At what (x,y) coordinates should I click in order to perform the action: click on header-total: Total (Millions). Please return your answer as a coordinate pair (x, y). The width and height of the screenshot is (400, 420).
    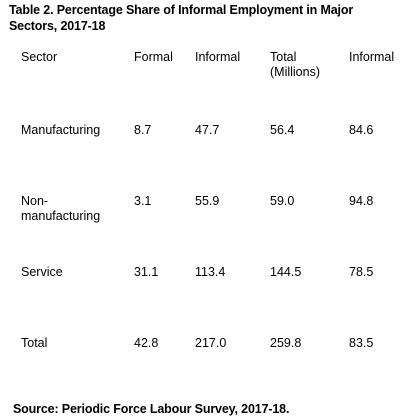
    Looking at the image, I should click on (295, 64).